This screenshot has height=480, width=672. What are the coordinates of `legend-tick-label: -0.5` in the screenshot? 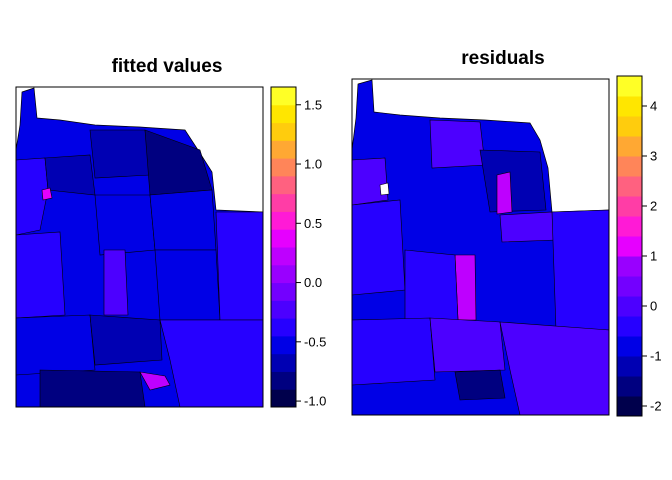 It's located at (315, 341).